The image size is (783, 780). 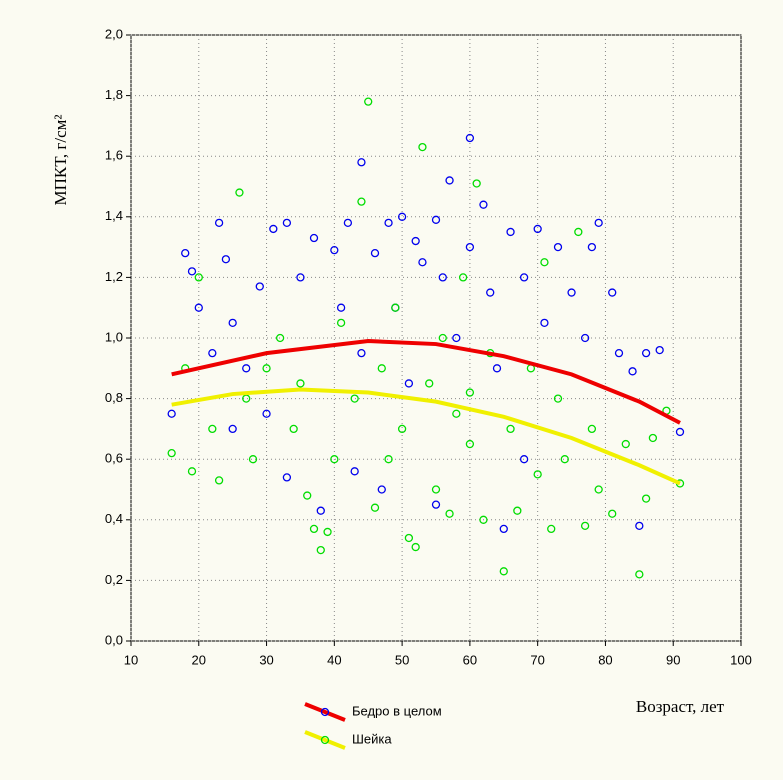 What do you see at coordinates (397, 710) in the screenshot?
I see `legend-label: Бедро в целом` at bounding box center [397, 710].